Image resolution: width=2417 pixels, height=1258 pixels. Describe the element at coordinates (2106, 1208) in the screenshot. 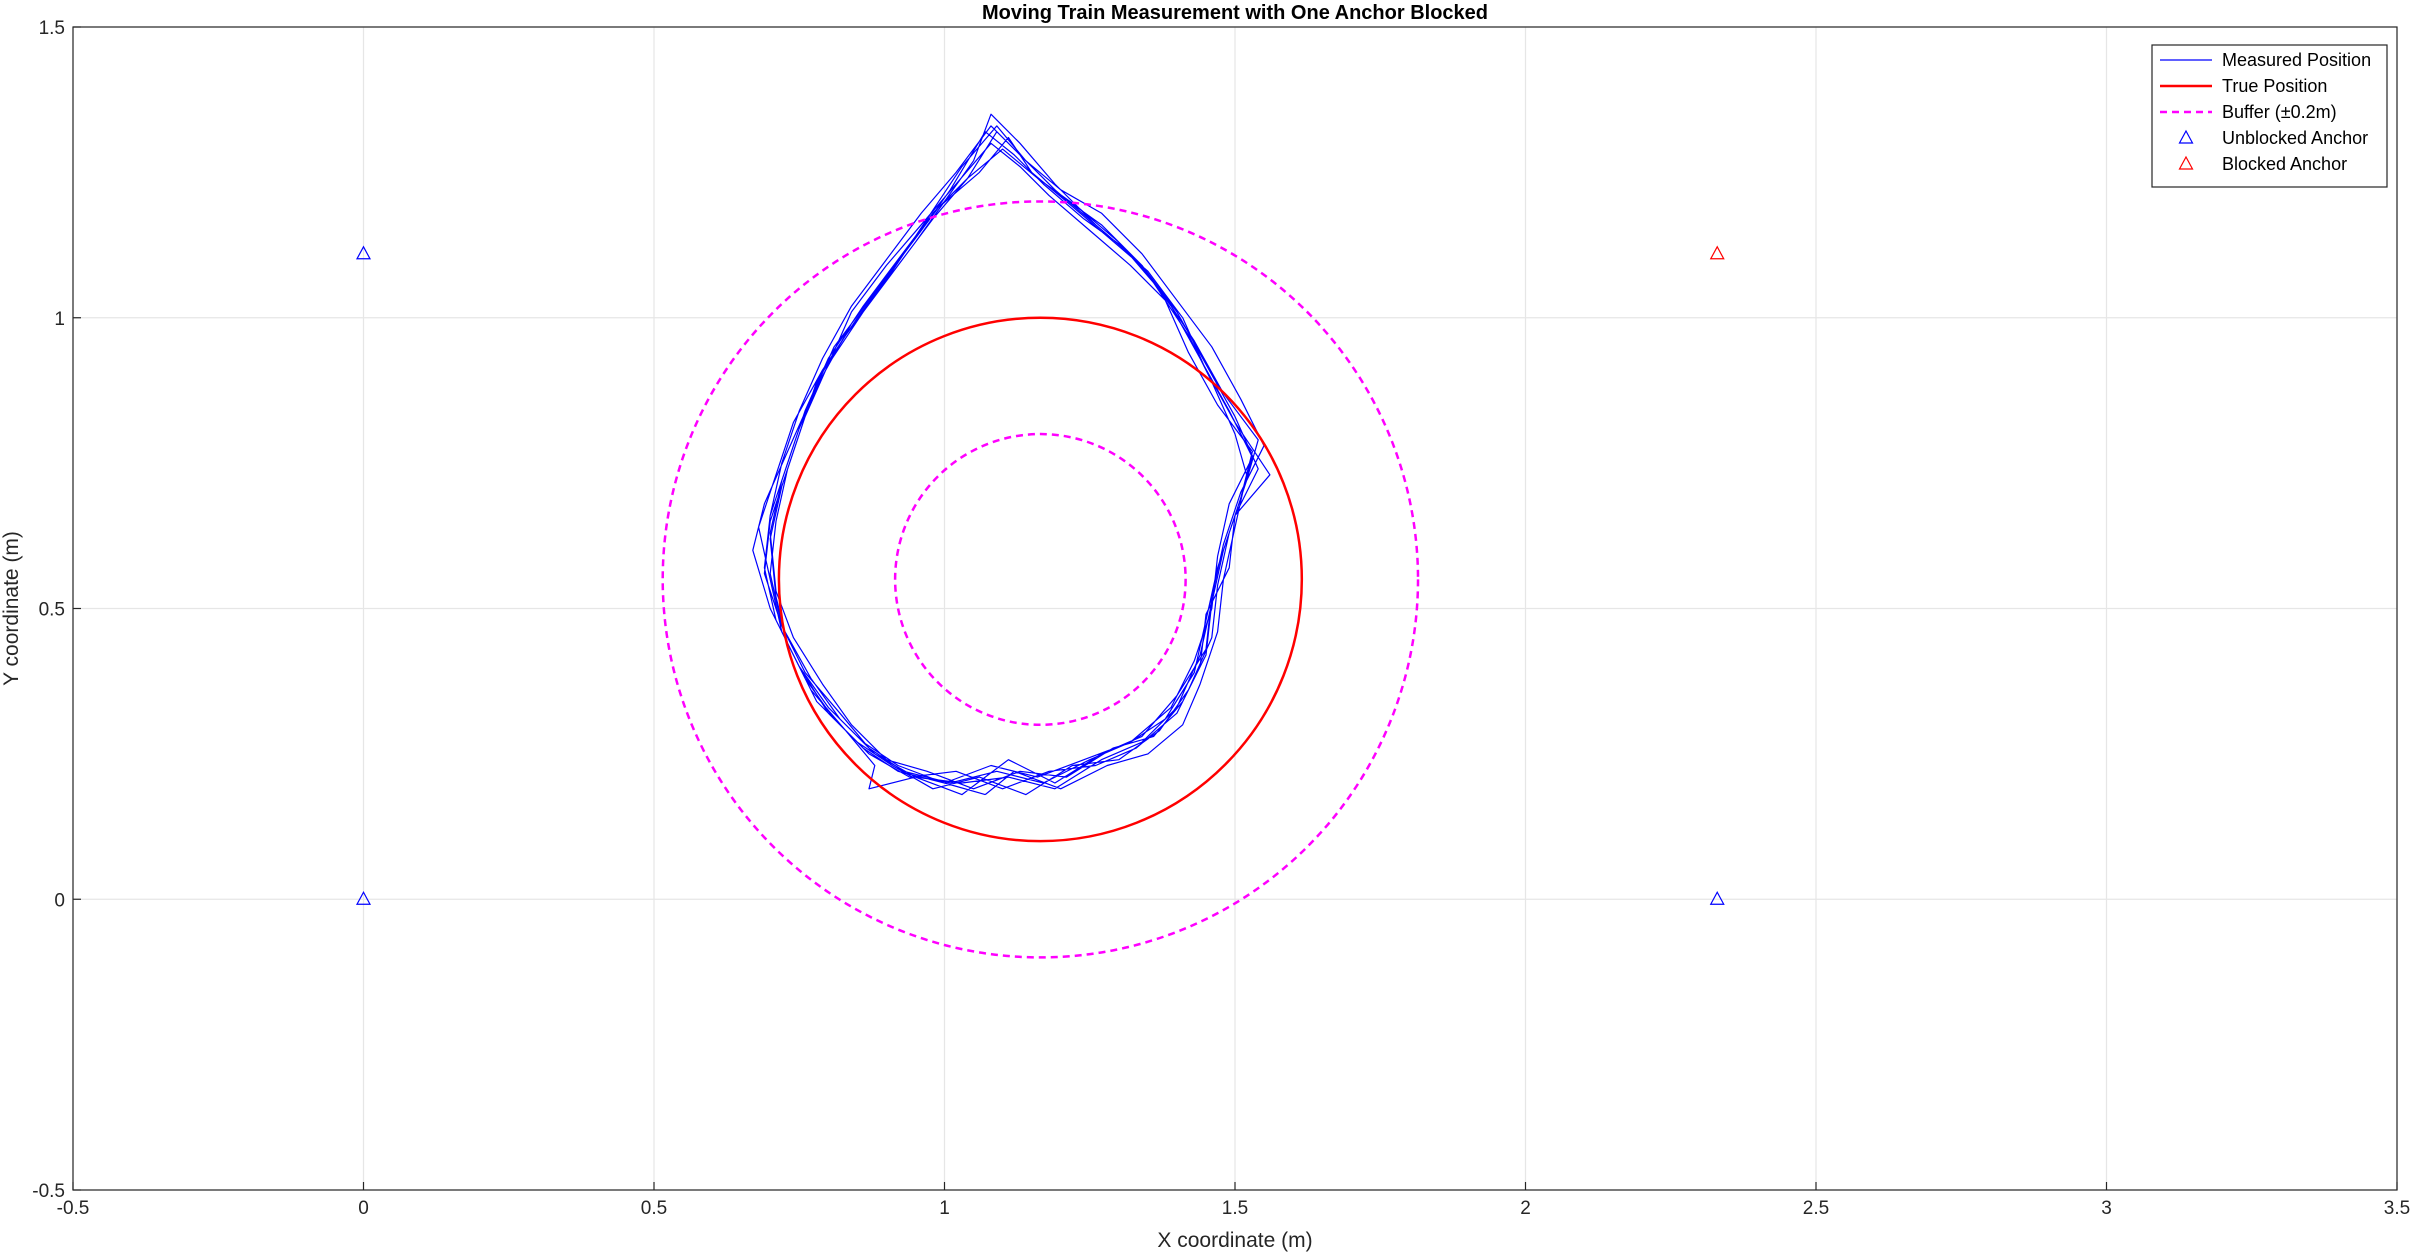

I see `x-tick-label: 3` at that location.